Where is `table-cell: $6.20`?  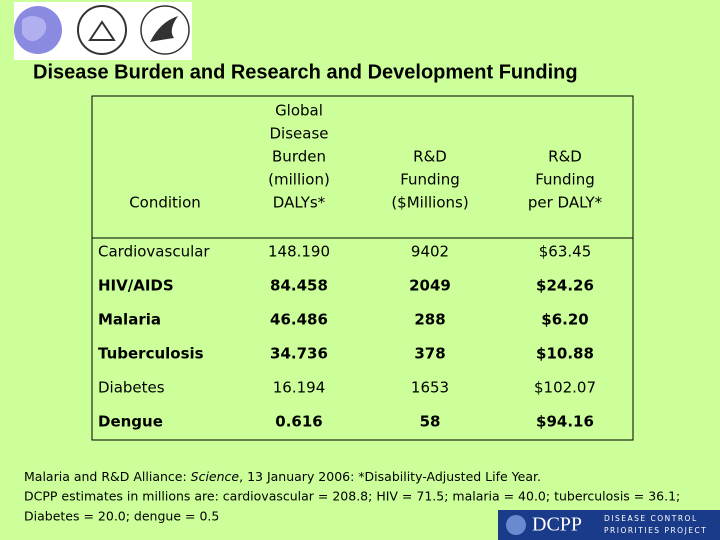 table-cell: $6.20 is located at coordinates (564, 320).